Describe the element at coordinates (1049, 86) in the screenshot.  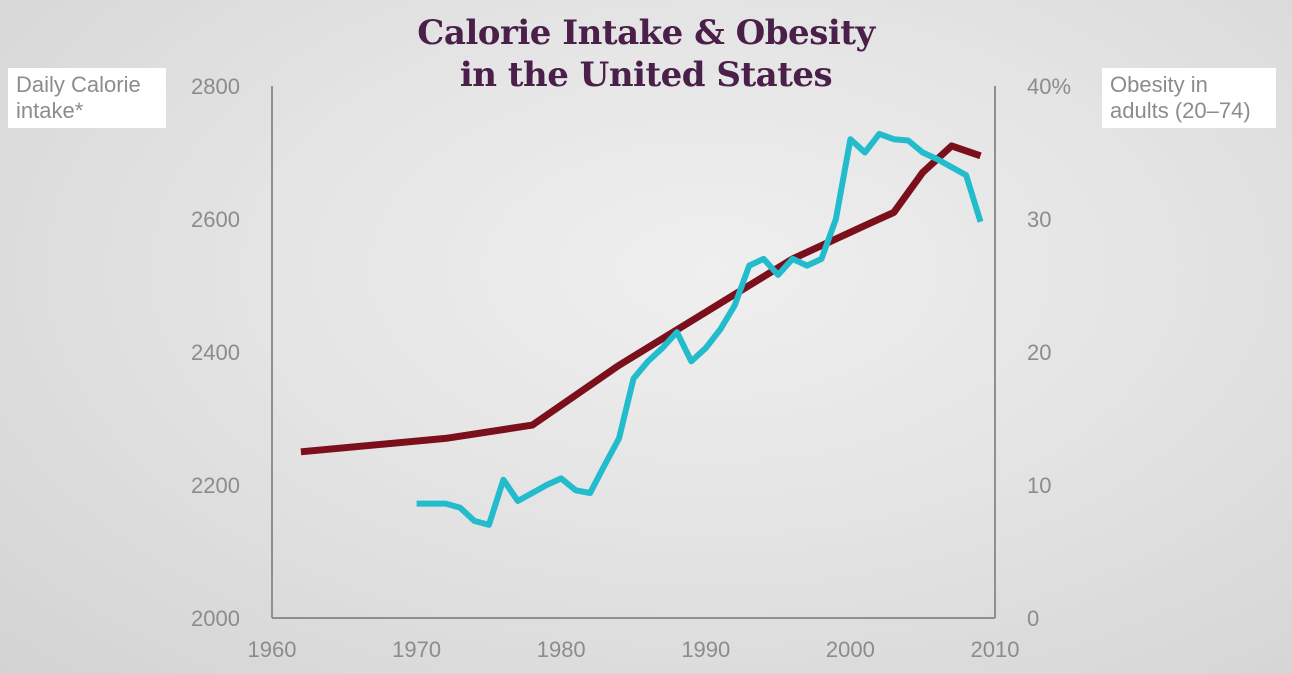
I see `right-y-tick-label: 40%` at that location.